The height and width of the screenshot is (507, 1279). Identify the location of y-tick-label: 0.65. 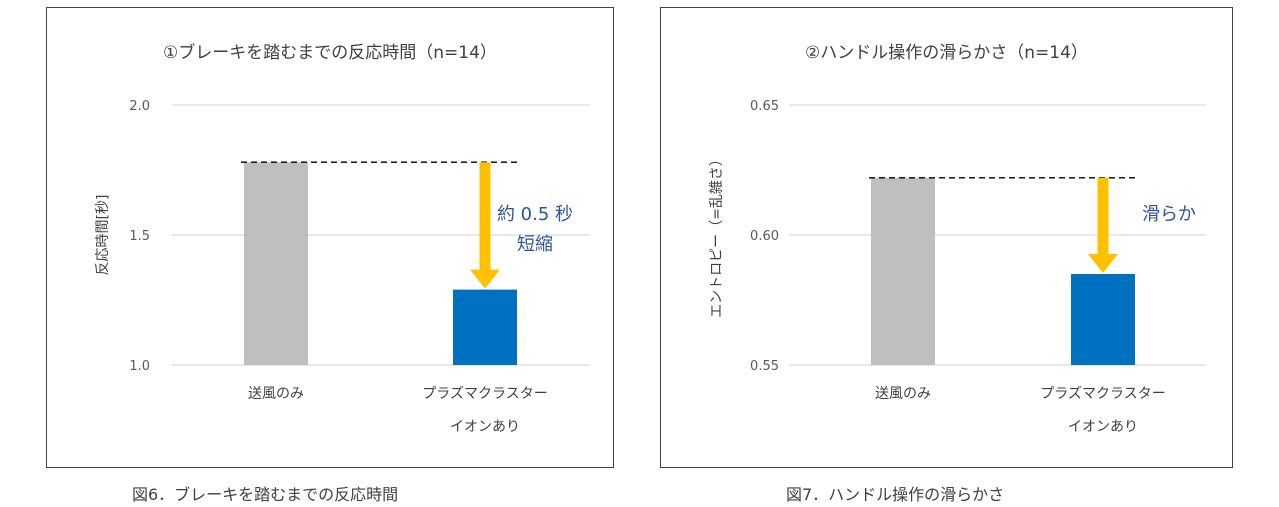
(764, 106).